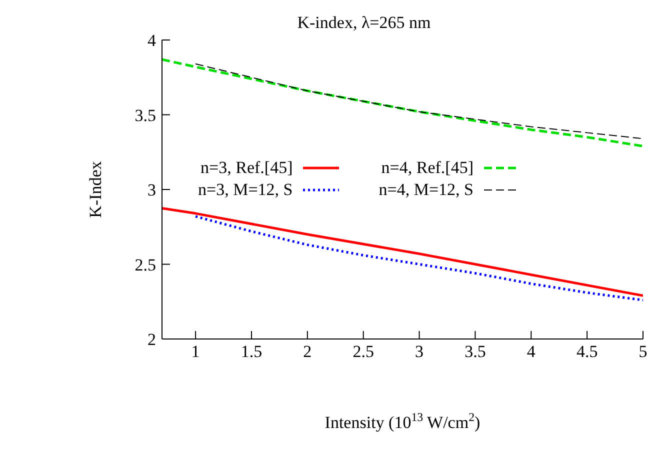  I want to click on chart-title: K-index, λ=265 nm, so click(364, 22).